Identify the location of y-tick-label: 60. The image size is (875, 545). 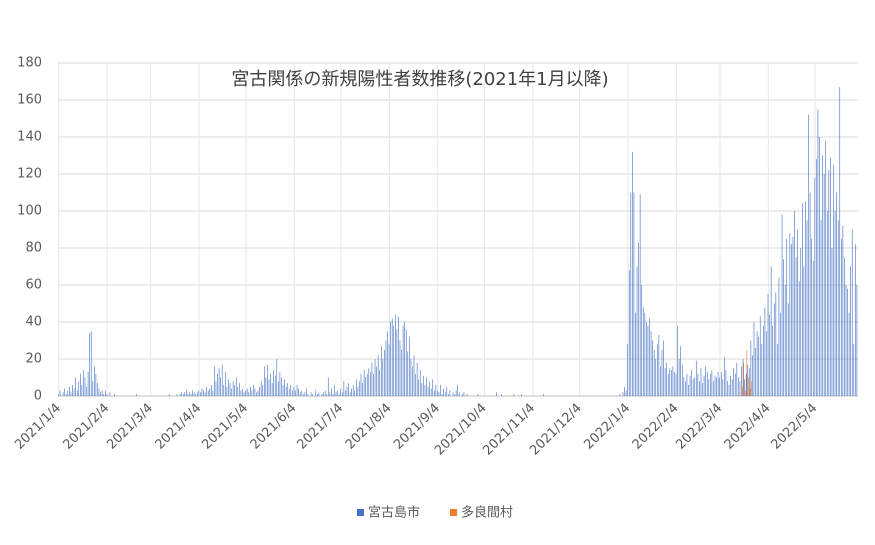
(33, 285).